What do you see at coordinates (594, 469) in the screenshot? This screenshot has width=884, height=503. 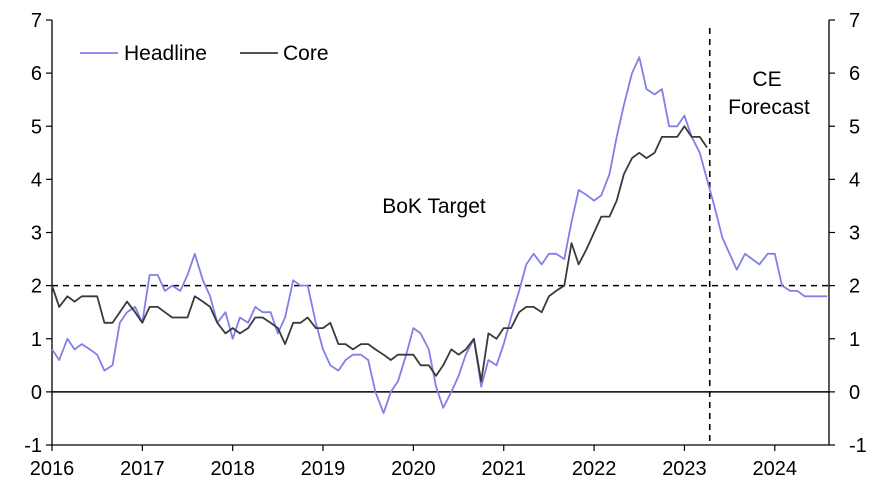 I see `x-tick-label: 2022` at bounding box center [594, 469].